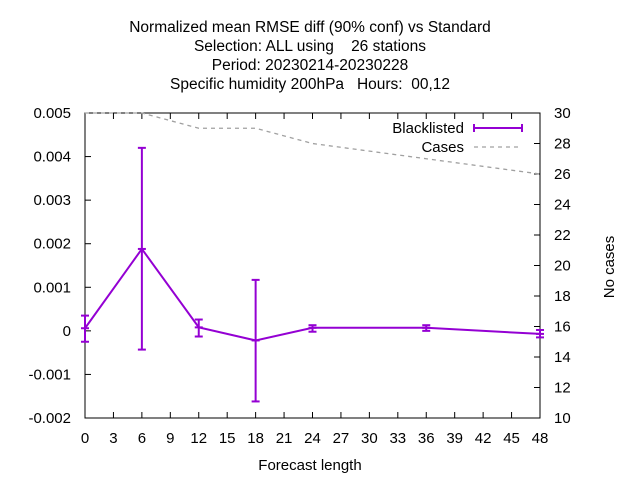 Image resolution: width=640 pixels, height=480 pixels. Describe the element at coordinates (511, 438) in the screenshot. I see `x-tick-label: 45` at that location.